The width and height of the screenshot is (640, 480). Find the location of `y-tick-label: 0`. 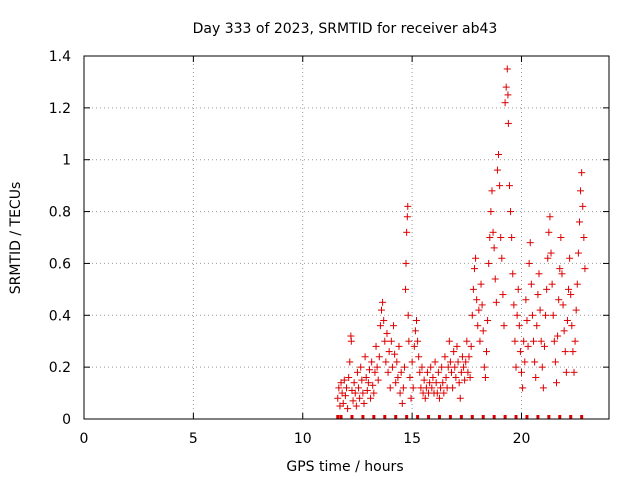

y-tick-label: 0 is located at coordinates (66, 420).